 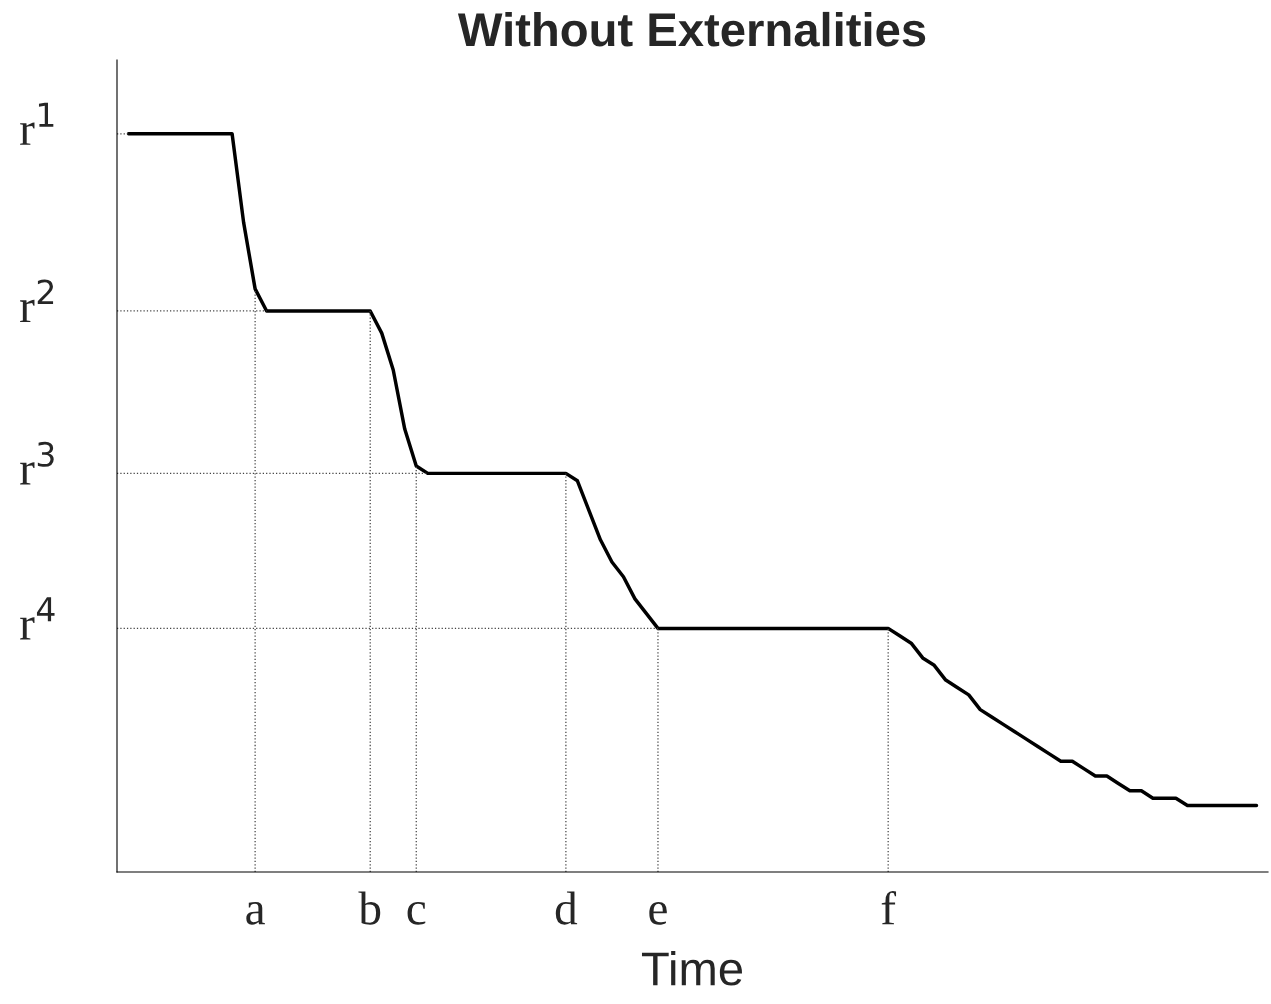 What do you see at coordinates (37, 123) in the screenshot?
I see `ref-line-label: r$^{1}$` at bounding box center [37, 123].